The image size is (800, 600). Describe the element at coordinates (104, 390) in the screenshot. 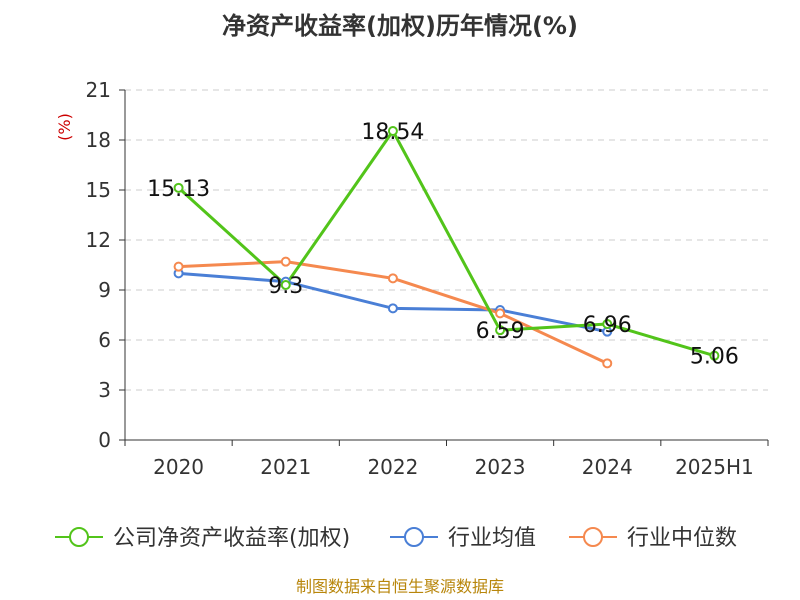

I see `y-tick-label: 3` at that location.